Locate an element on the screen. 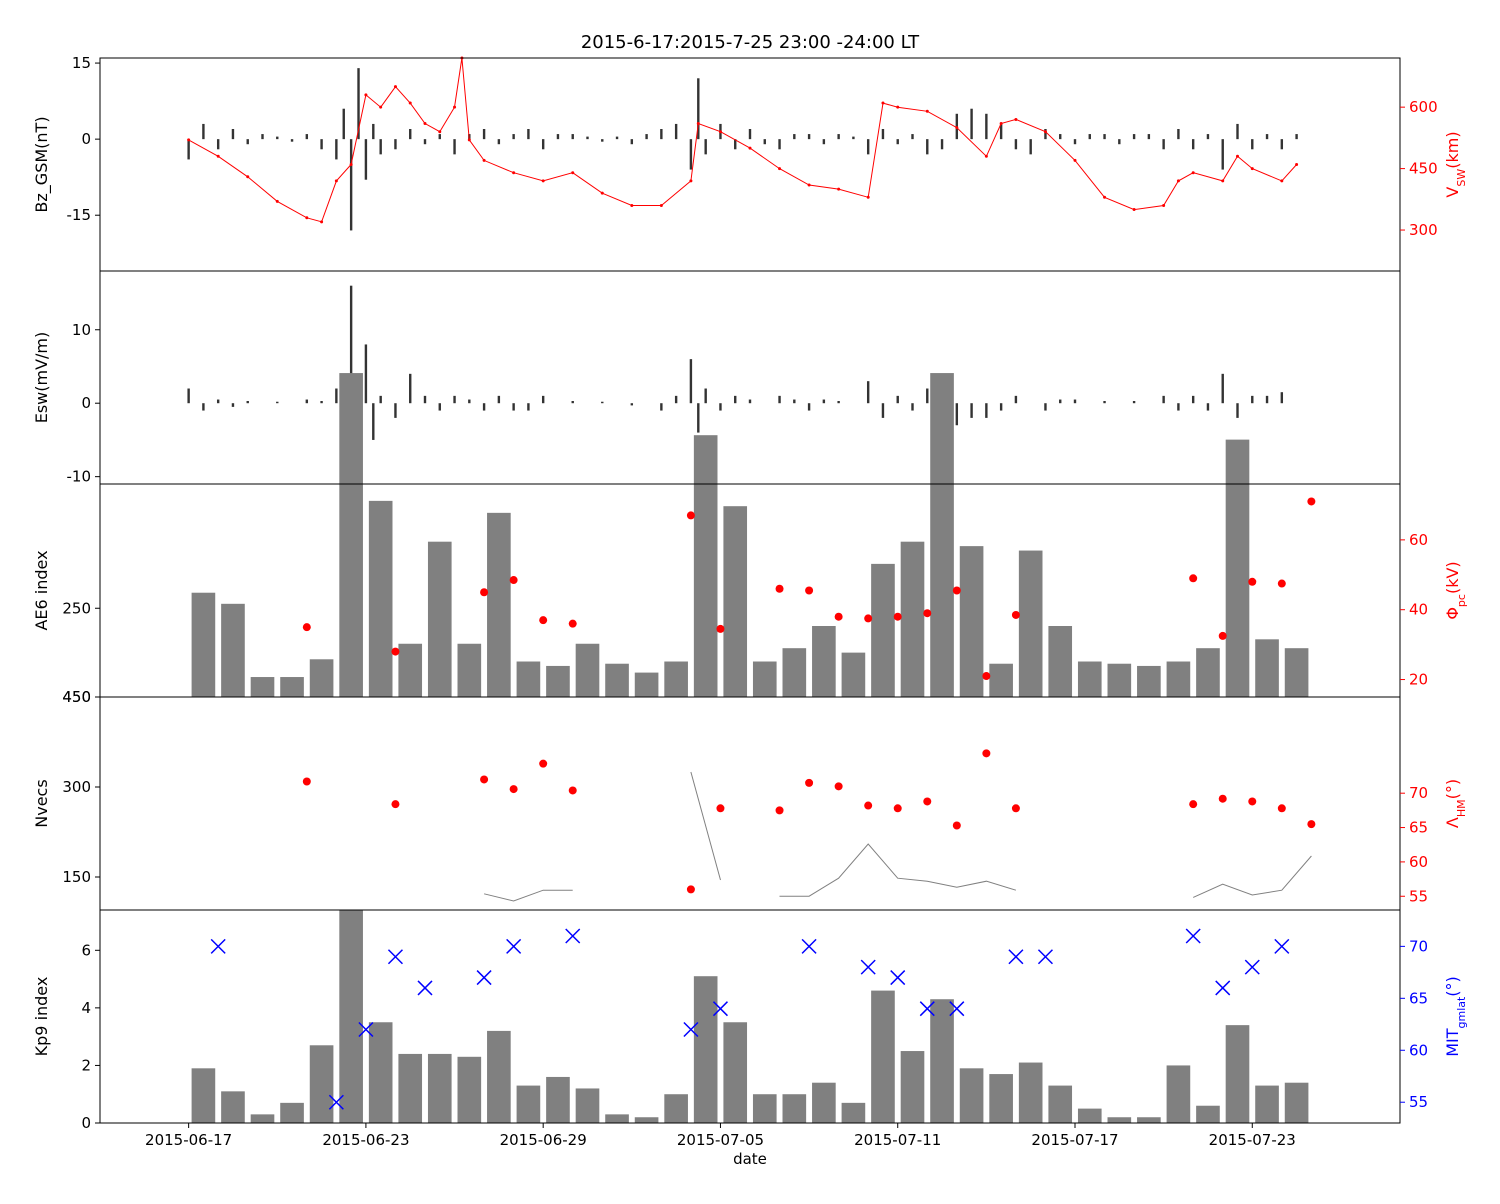  y2-tick-label: 70 is located at coordinates (1418, 946).